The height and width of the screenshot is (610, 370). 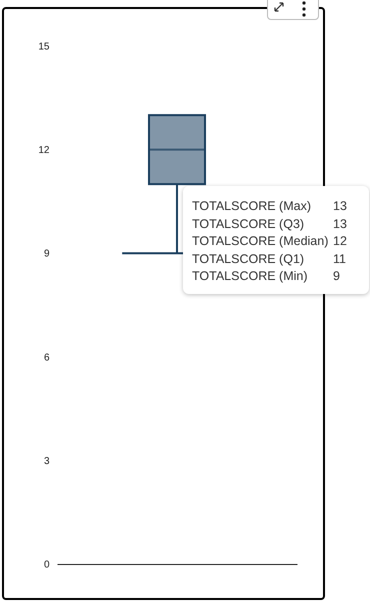 What do you see at coordinates (269, 241) in the screenshot?
I see `annotation: TOTALSCORE (Median) 12` at bounding box center [269, 241].